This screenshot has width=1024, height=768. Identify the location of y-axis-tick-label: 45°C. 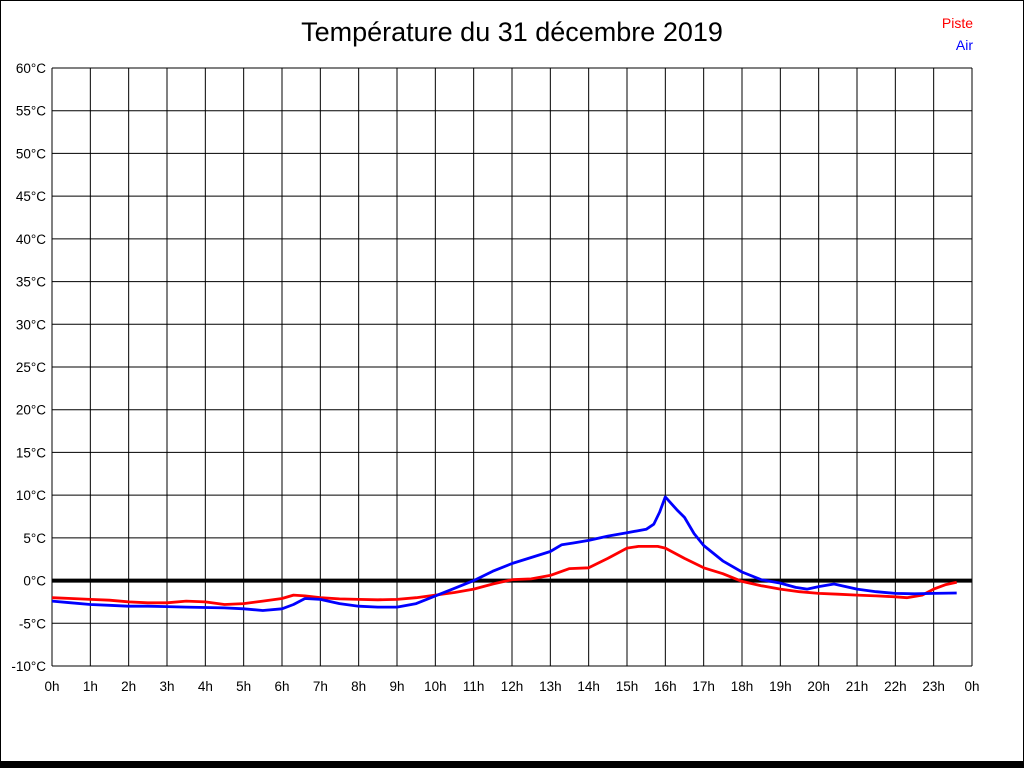
(31, 196).